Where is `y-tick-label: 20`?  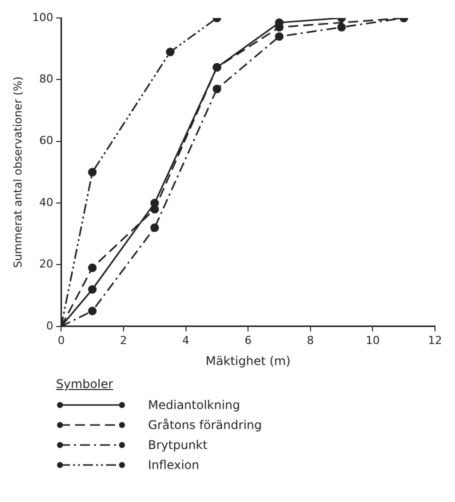 y-tick-label: 20 is located at coordinates (46, 264).